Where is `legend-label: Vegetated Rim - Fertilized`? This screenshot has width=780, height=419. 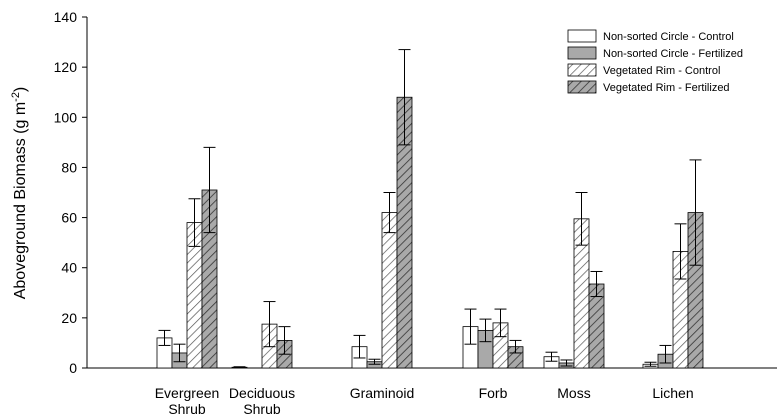
legend-label: Vegetated Rim - Fertilized is located at coordinates (666, 88).